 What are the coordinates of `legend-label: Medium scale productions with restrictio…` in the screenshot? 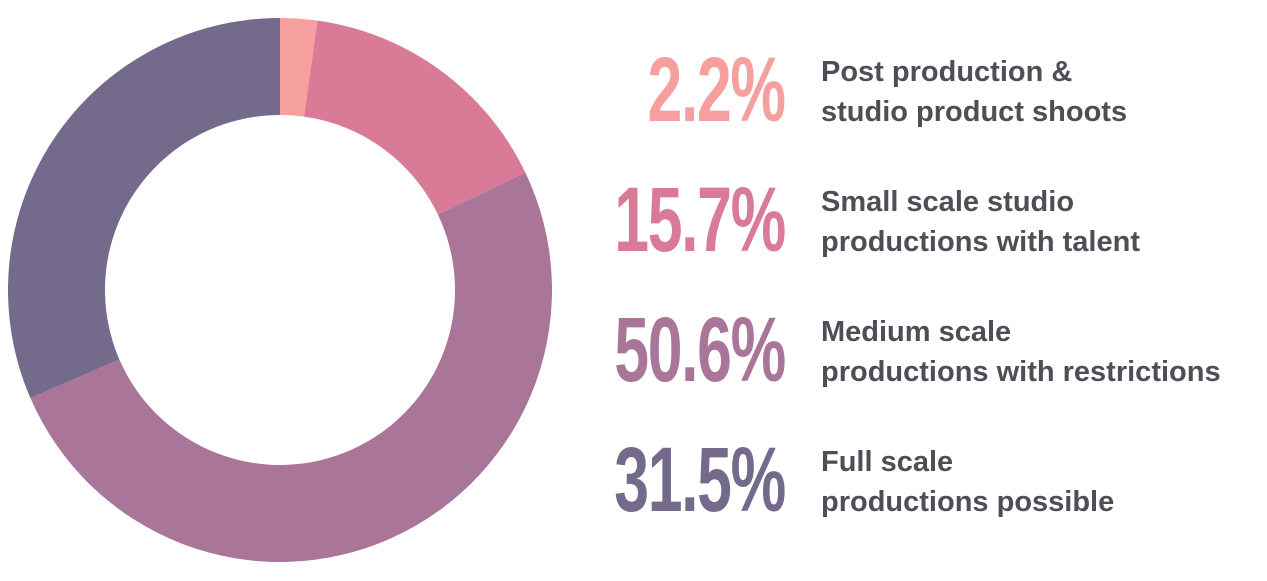 It's located at (1021, 352).